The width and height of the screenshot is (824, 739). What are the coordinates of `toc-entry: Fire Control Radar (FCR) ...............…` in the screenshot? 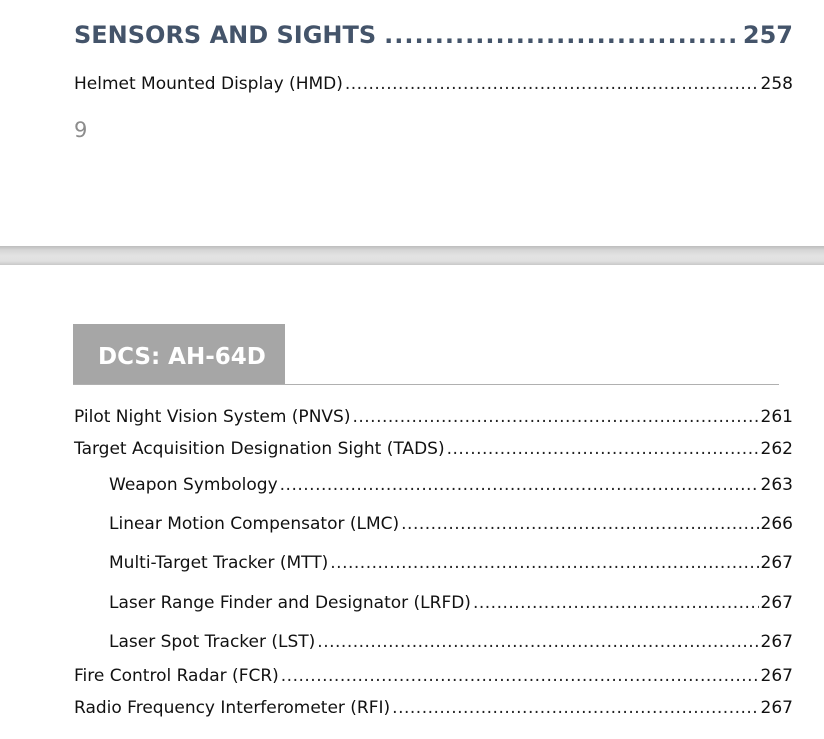 It's located at (433, 676).